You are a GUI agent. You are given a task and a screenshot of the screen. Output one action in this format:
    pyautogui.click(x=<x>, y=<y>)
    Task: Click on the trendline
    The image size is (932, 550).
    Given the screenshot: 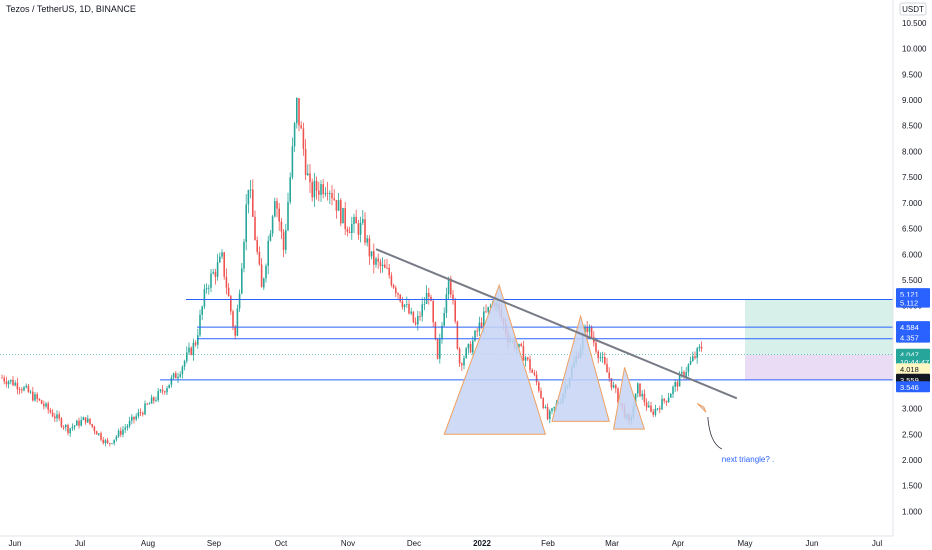 What is the action you would take?
    pyautogui.click(x=556, y=324)
    